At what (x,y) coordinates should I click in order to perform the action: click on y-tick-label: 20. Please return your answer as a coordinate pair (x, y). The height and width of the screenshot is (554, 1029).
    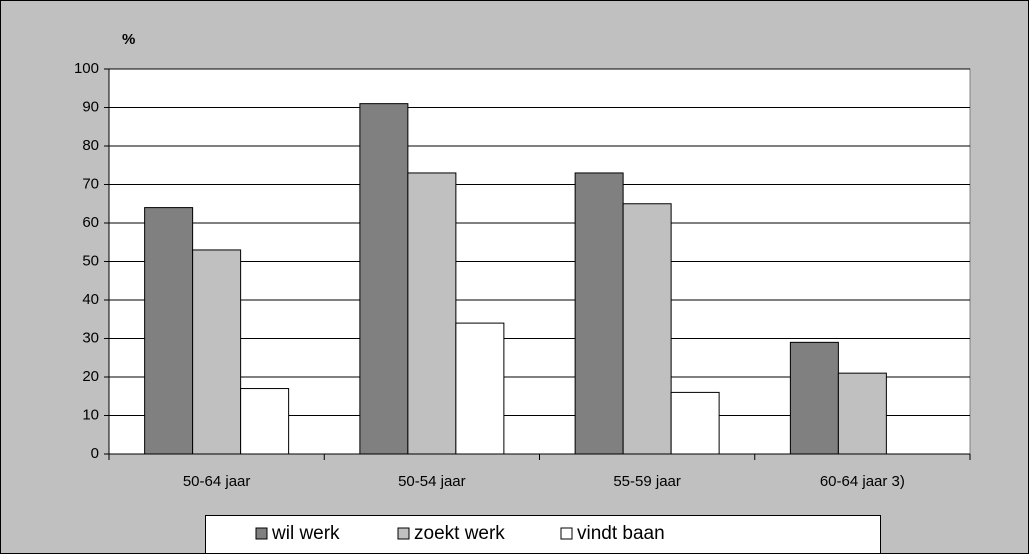
    Looking at the image, I should click on (90, 376).